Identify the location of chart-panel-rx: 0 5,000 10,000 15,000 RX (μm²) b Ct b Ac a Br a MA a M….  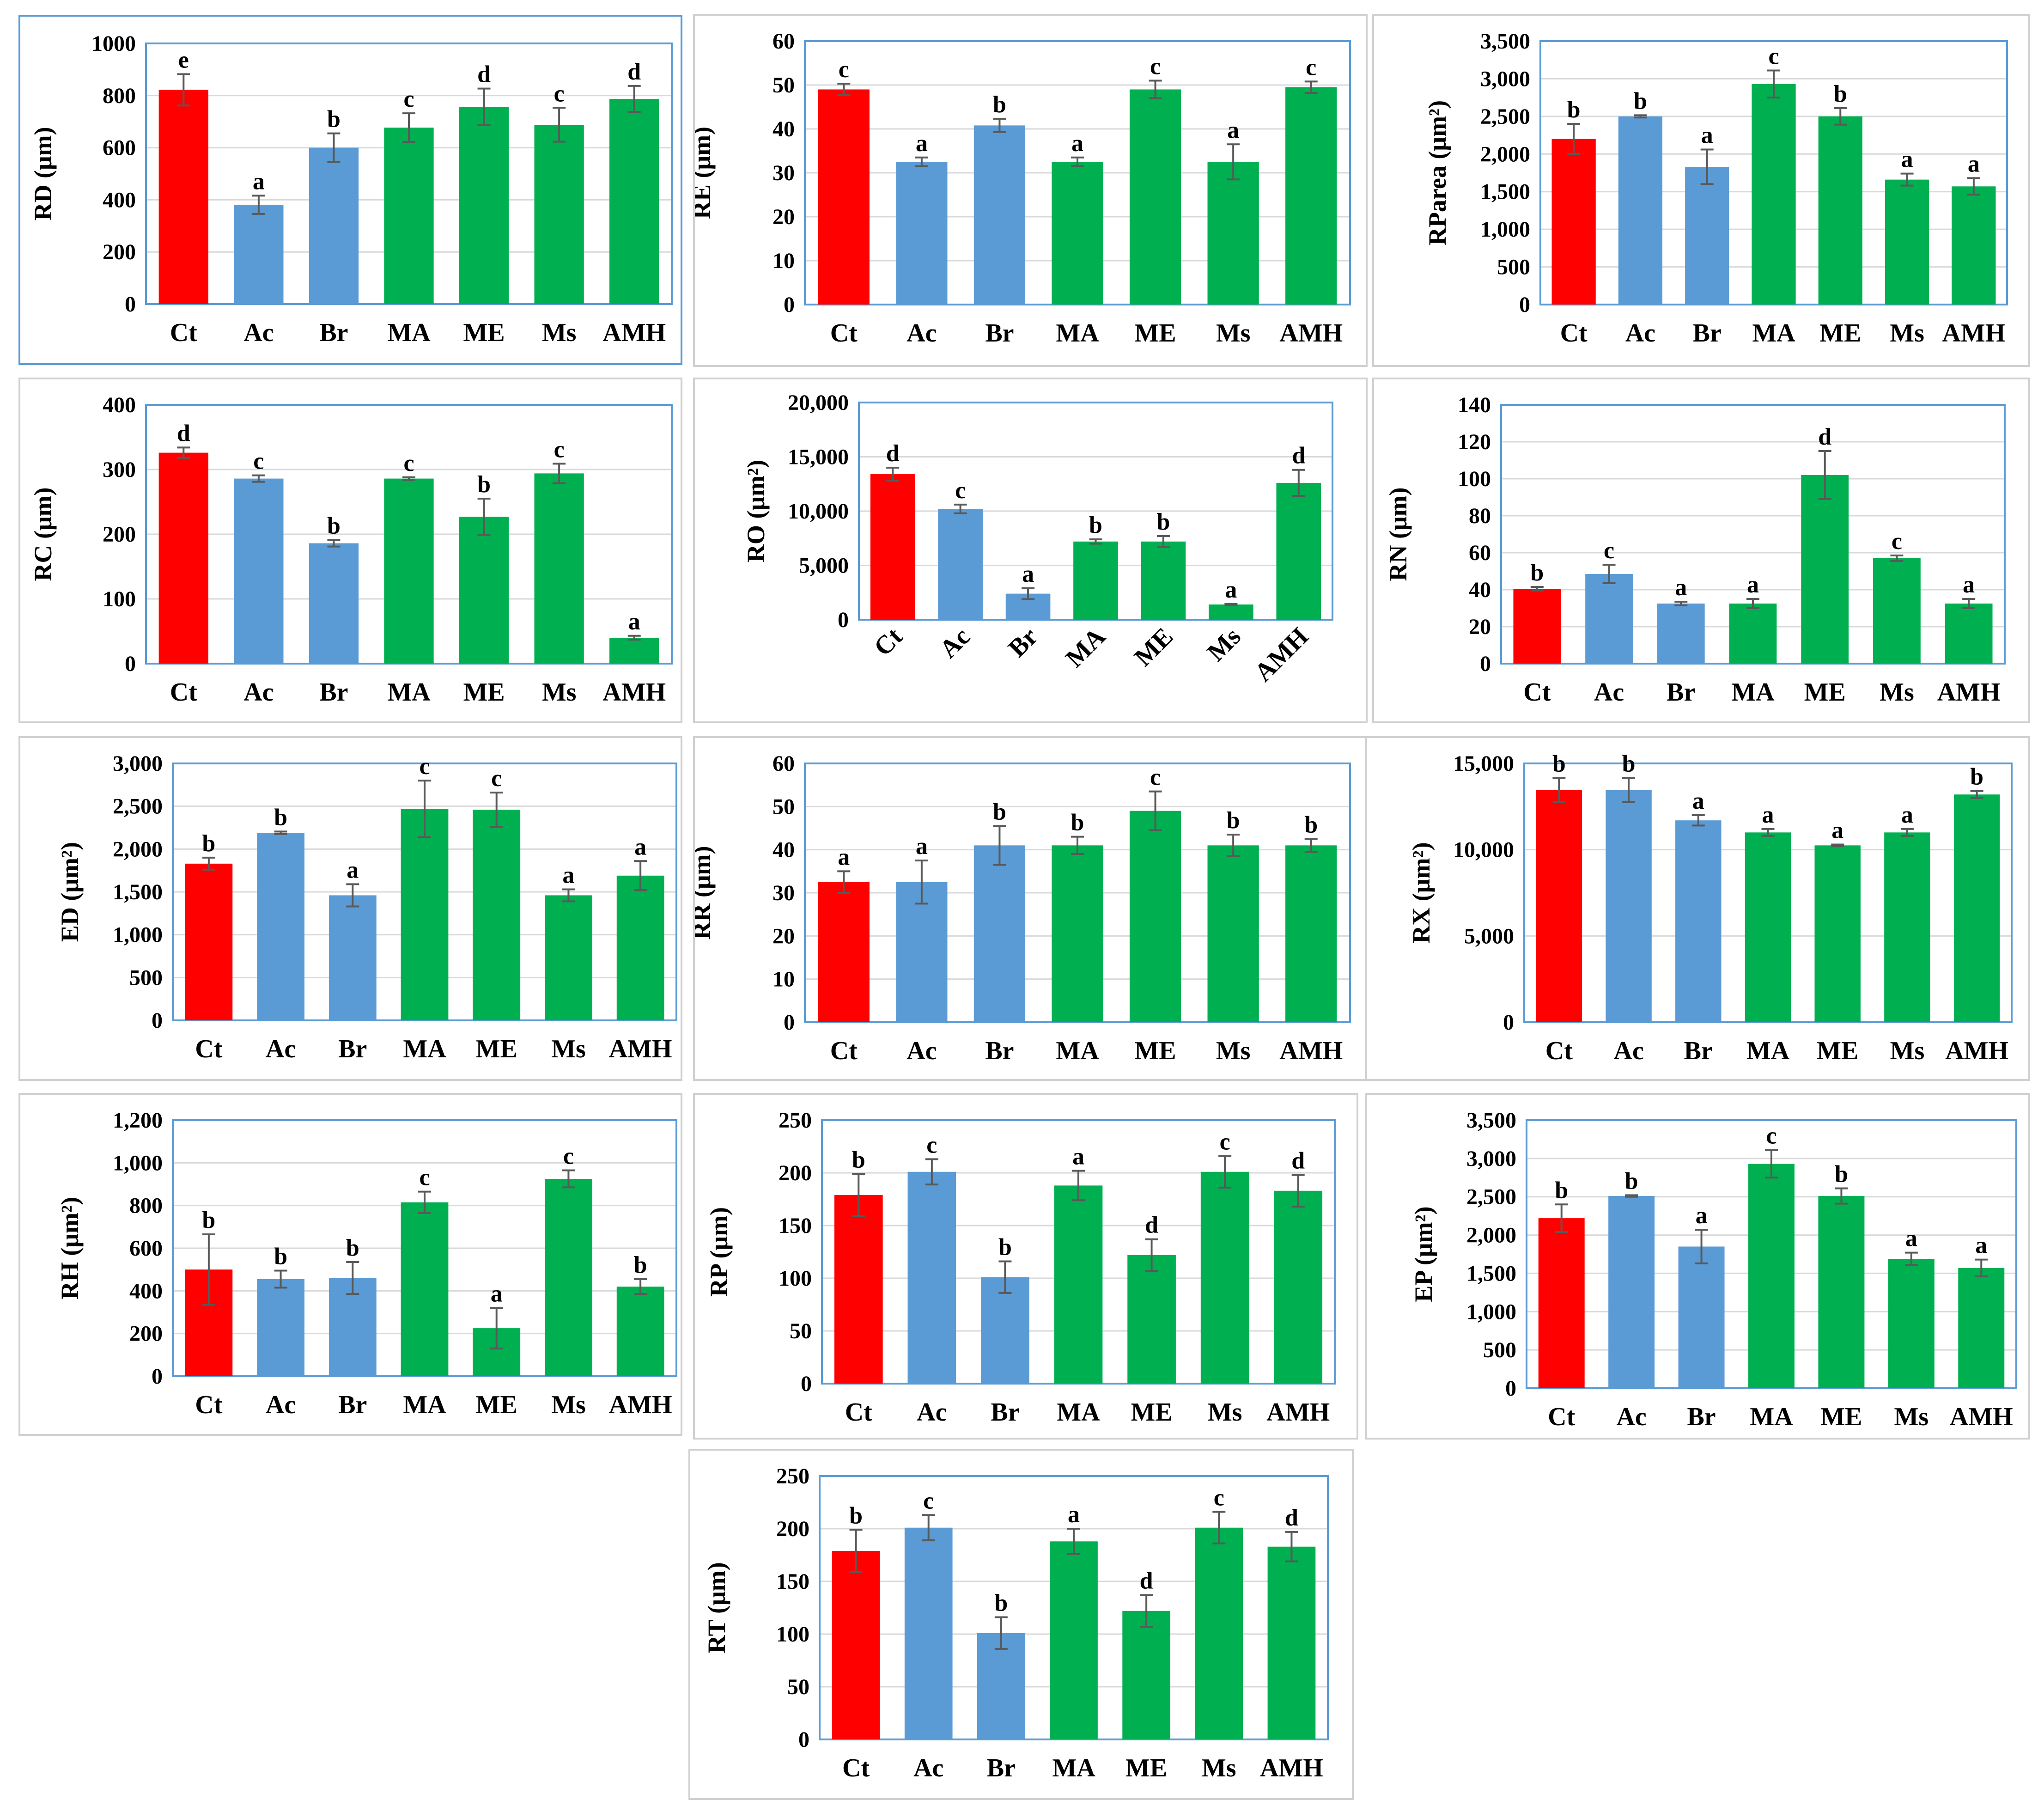
(1698, 908).